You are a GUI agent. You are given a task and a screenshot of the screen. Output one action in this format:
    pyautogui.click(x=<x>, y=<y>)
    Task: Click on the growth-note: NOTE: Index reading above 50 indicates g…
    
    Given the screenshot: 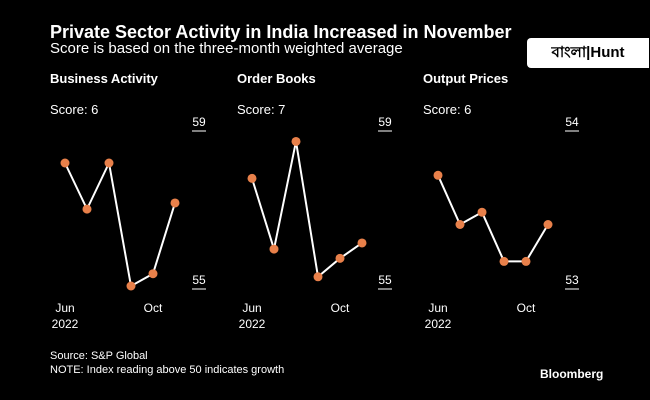 What is the action you would take?
    pyautogui.click(x=167, y=370)
    